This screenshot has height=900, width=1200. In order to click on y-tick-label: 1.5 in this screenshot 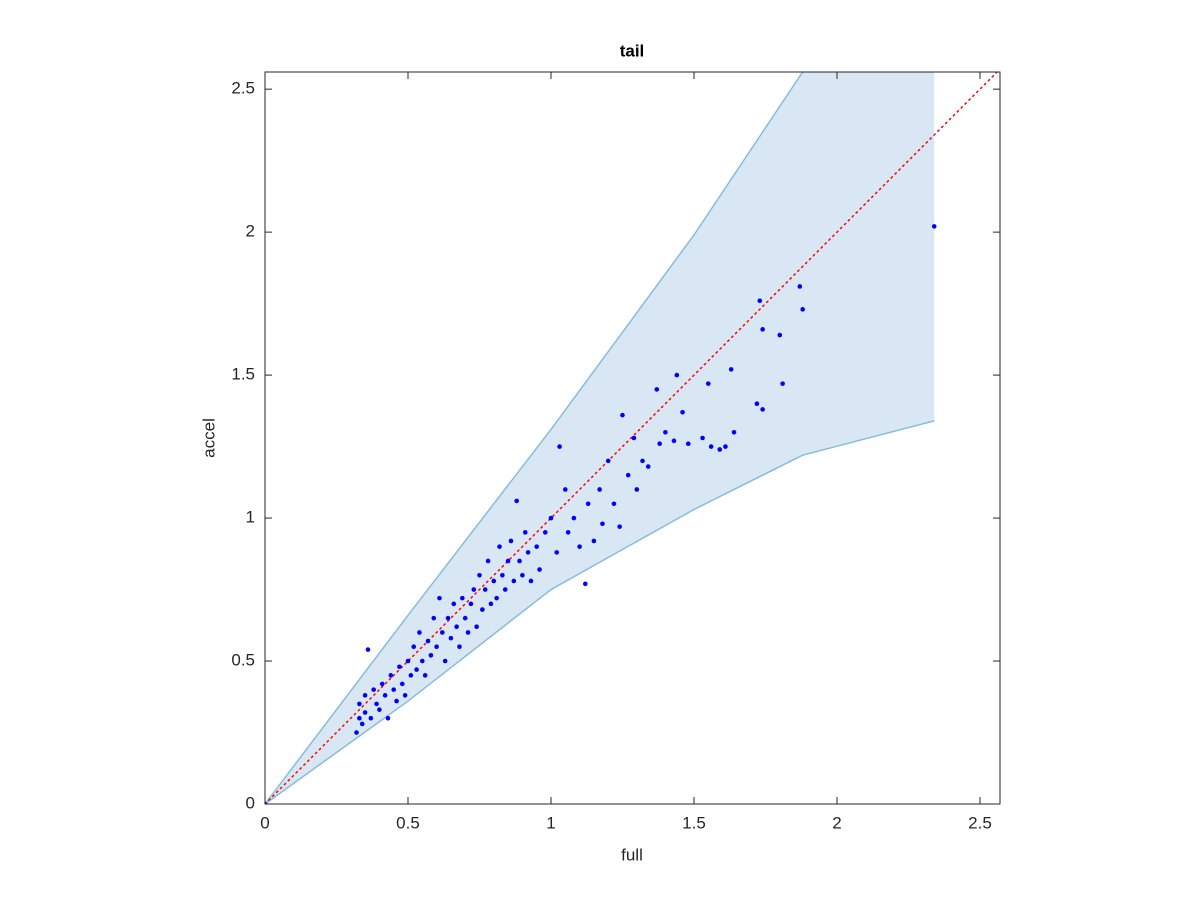, I will do `click(243, 374)`.